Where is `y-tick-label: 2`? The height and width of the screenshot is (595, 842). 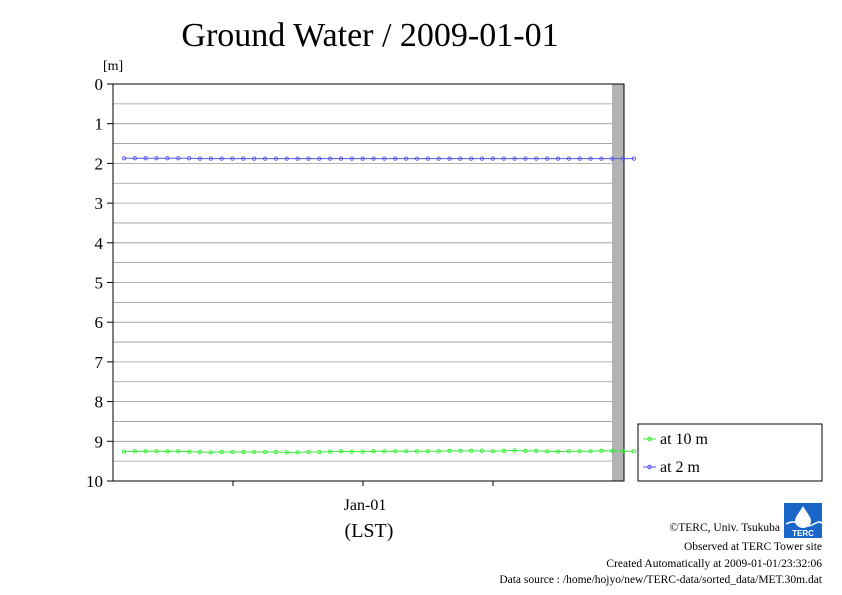 y-tick-label: 2 is located at coordinates (99, 163).